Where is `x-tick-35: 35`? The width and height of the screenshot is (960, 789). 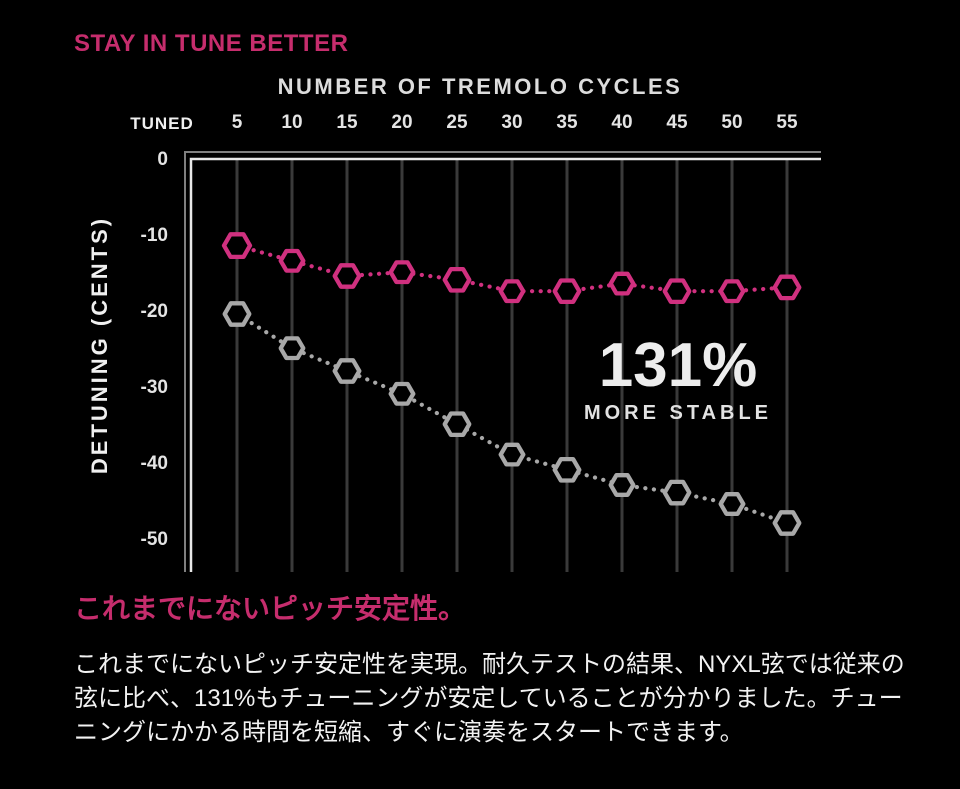
x-tick-35: 35 is located at coordinates (567, 122).